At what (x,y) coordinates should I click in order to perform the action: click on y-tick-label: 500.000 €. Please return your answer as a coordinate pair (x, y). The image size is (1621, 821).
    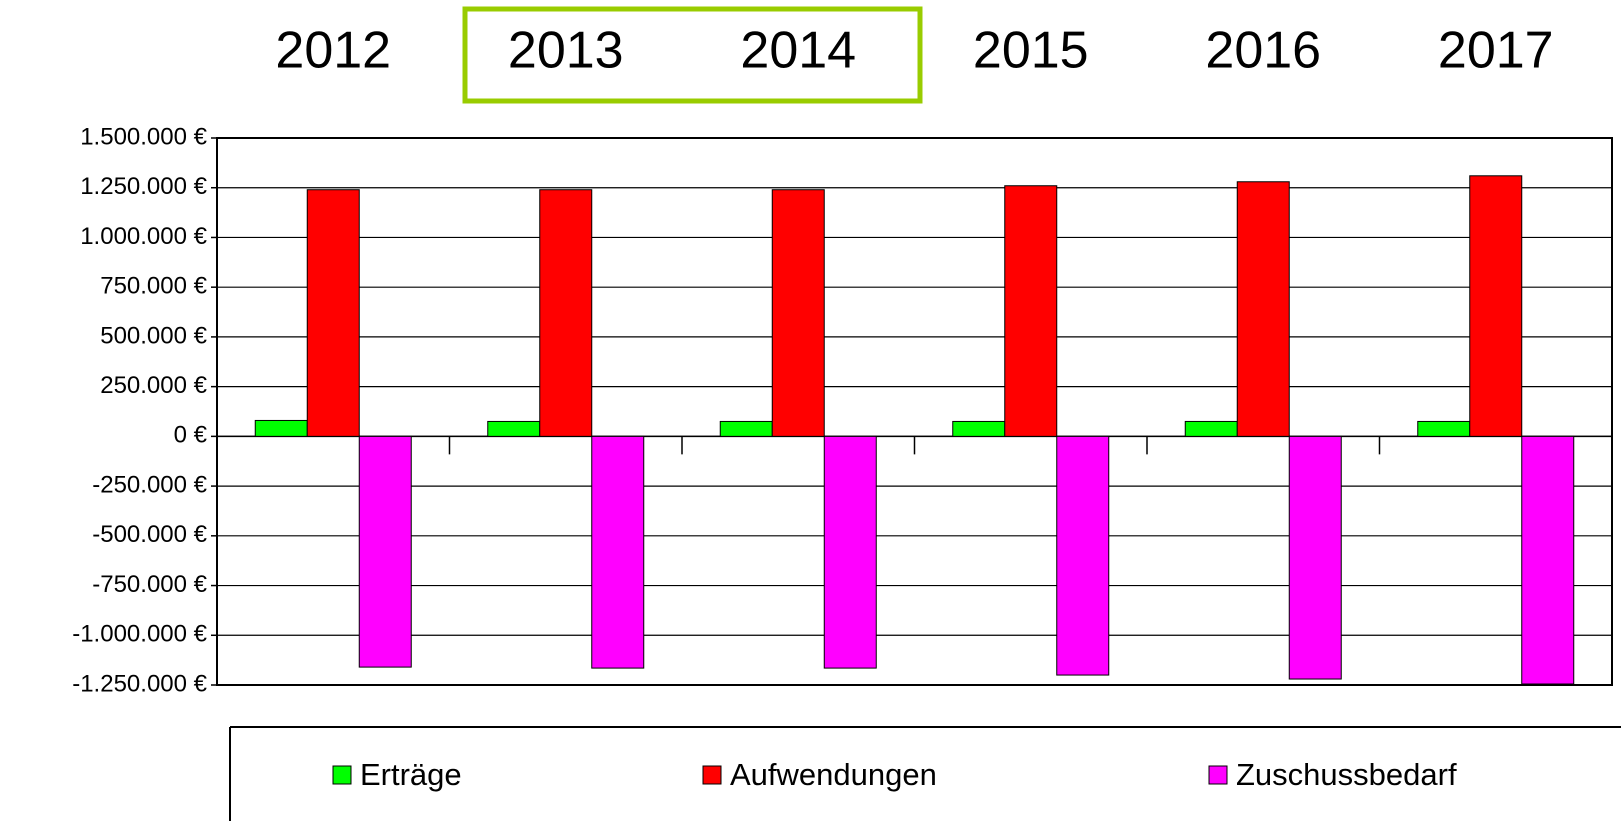
    Looking at the image, I should click on (153, 335).